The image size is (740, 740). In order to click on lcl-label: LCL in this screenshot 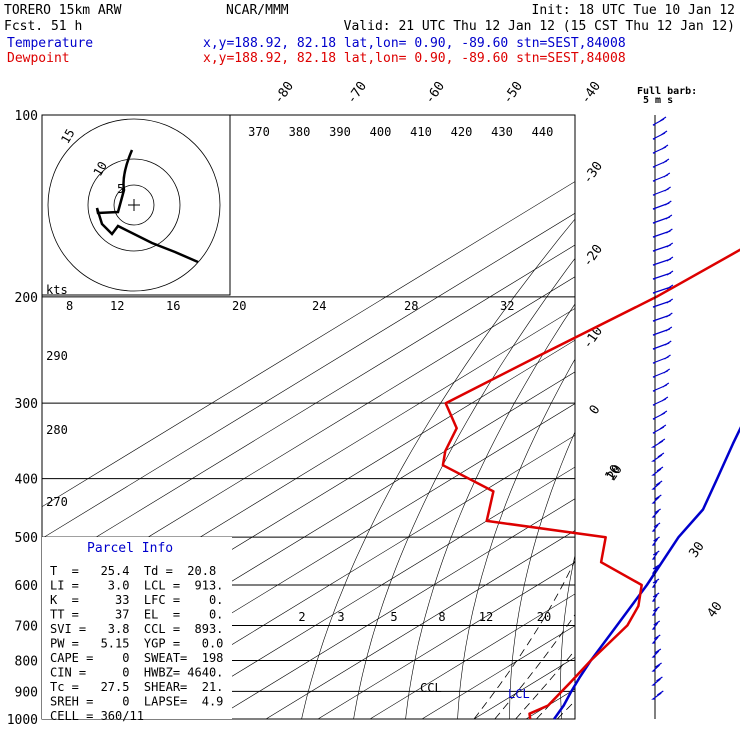, I will do `click(519, 694)`.